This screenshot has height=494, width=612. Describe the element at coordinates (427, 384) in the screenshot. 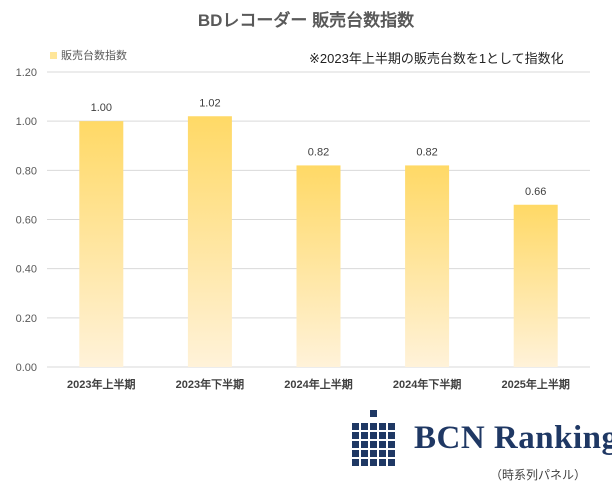

I see `x-tick-label: 2024年下半期` at that location.